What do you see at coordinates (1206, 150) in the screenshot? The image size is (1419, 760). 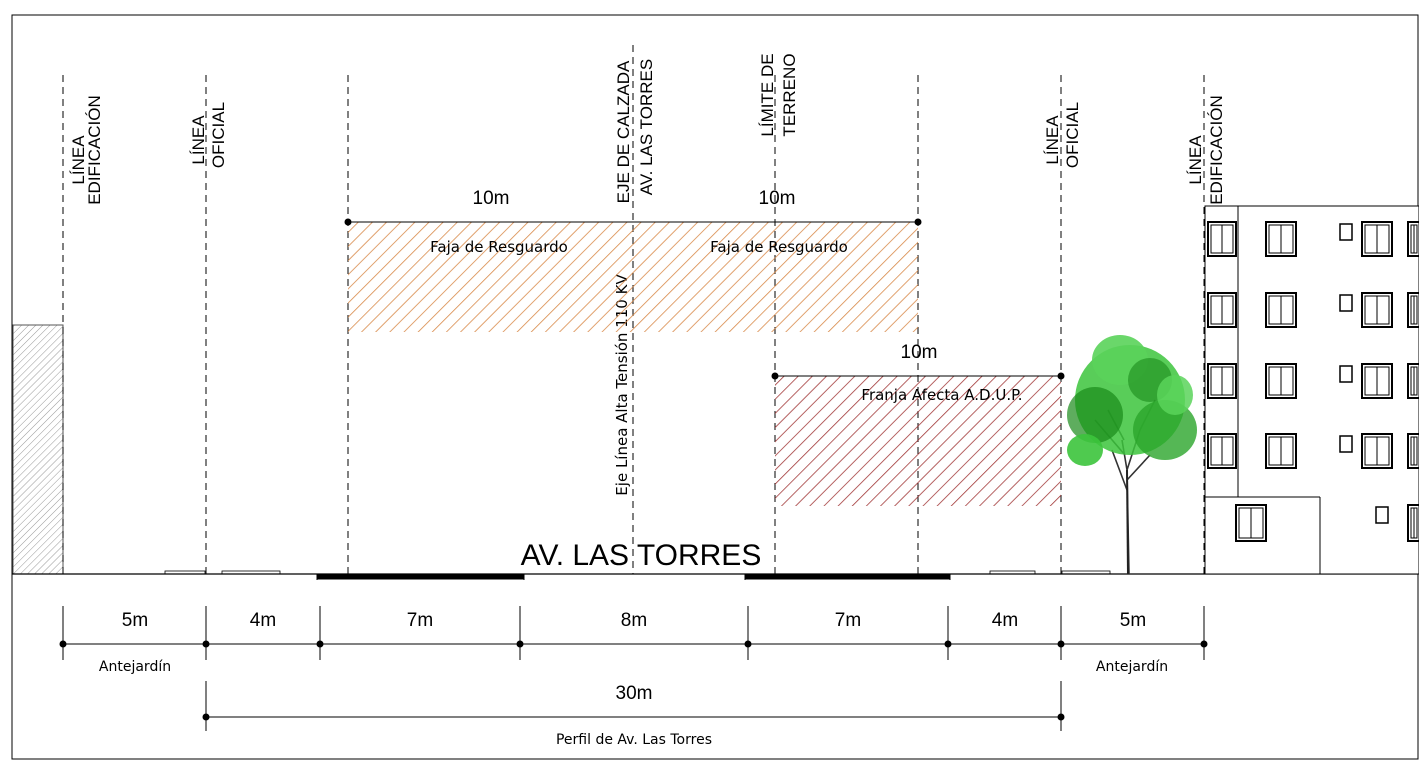 I see `label-linea-edificacion-right: LÍNEA EDIFICACIÓN` at bounding box center [1206, 150].